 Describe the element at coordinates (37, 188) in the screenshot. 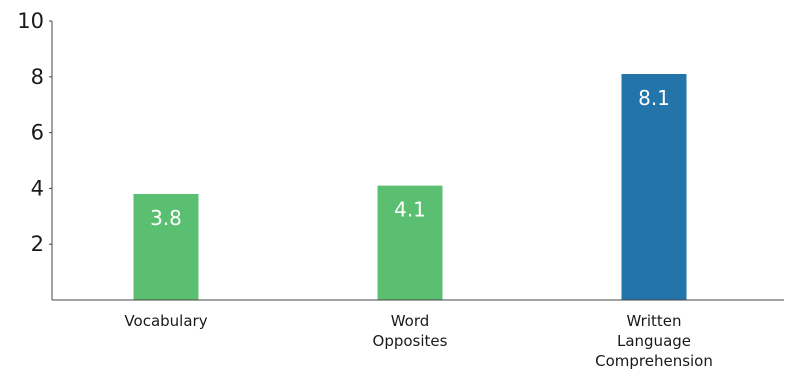

I see `y-tick-label: 4` at that location.